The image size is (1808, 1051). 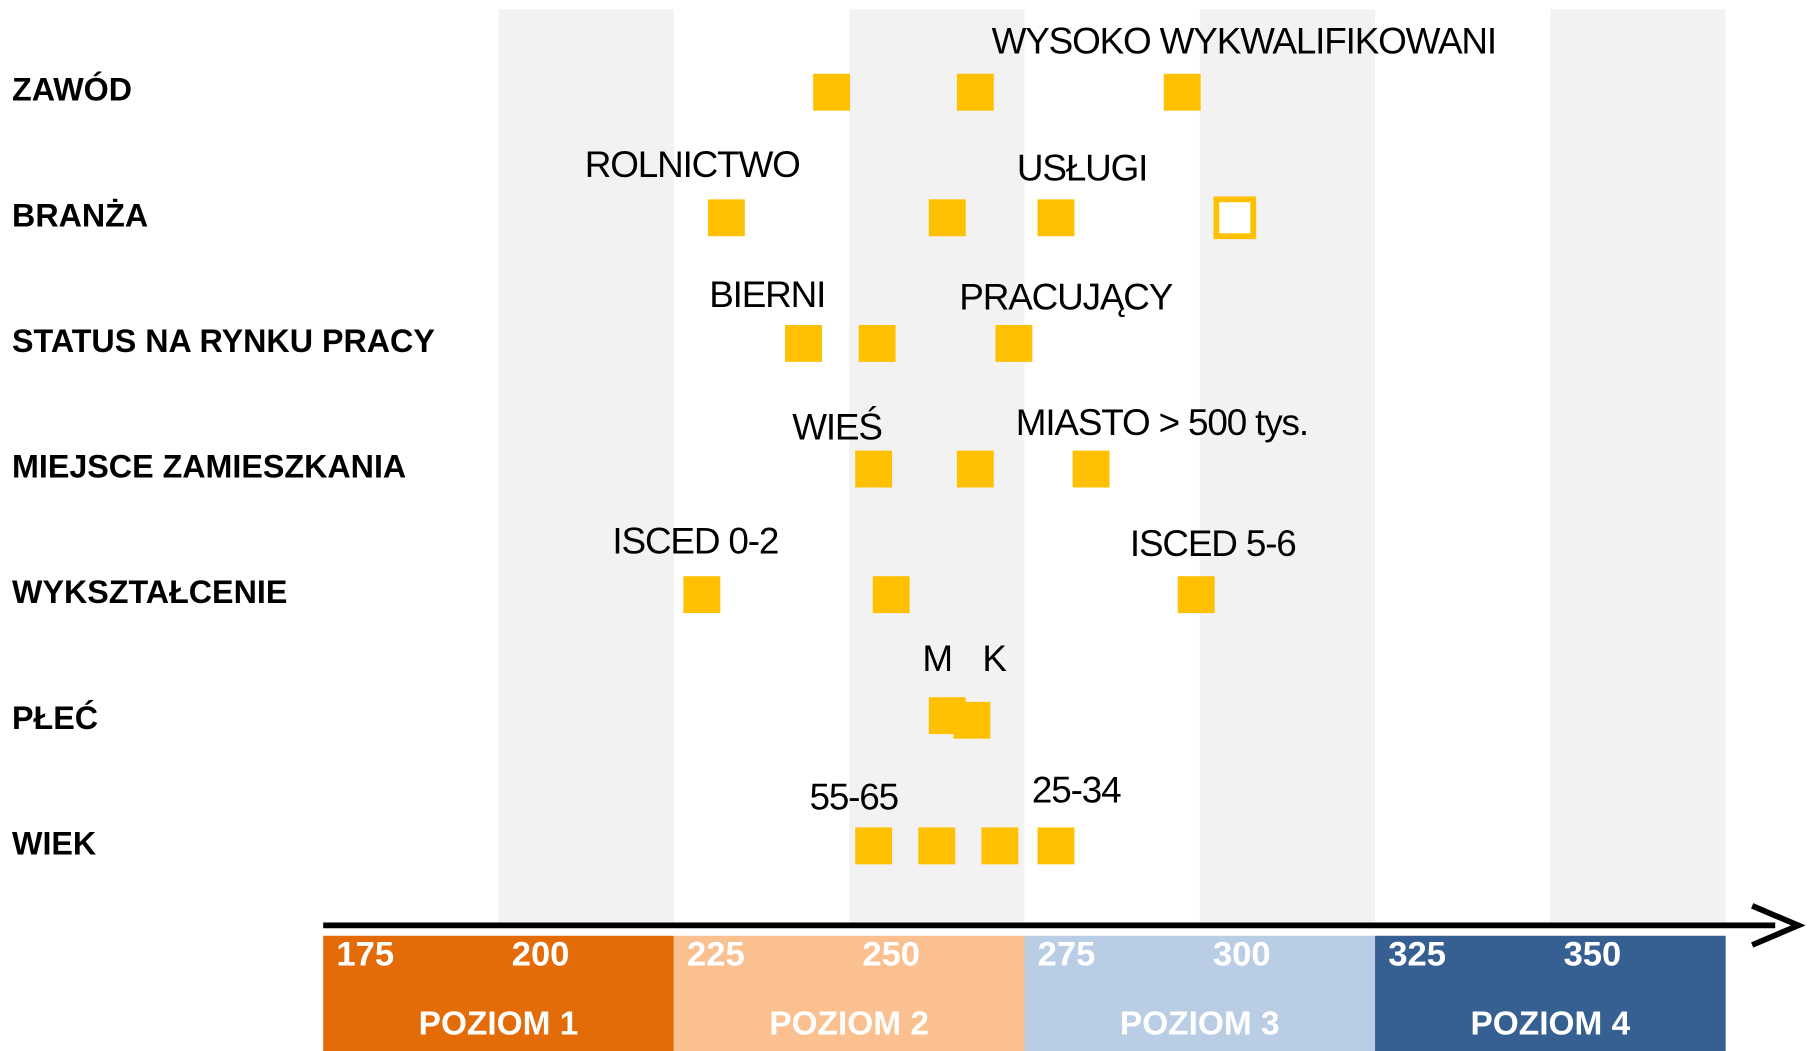 What do you see at coordinates (854, 797) in the screenshot?
I see `annotation: 55-65` at bounding box center [854, 797].